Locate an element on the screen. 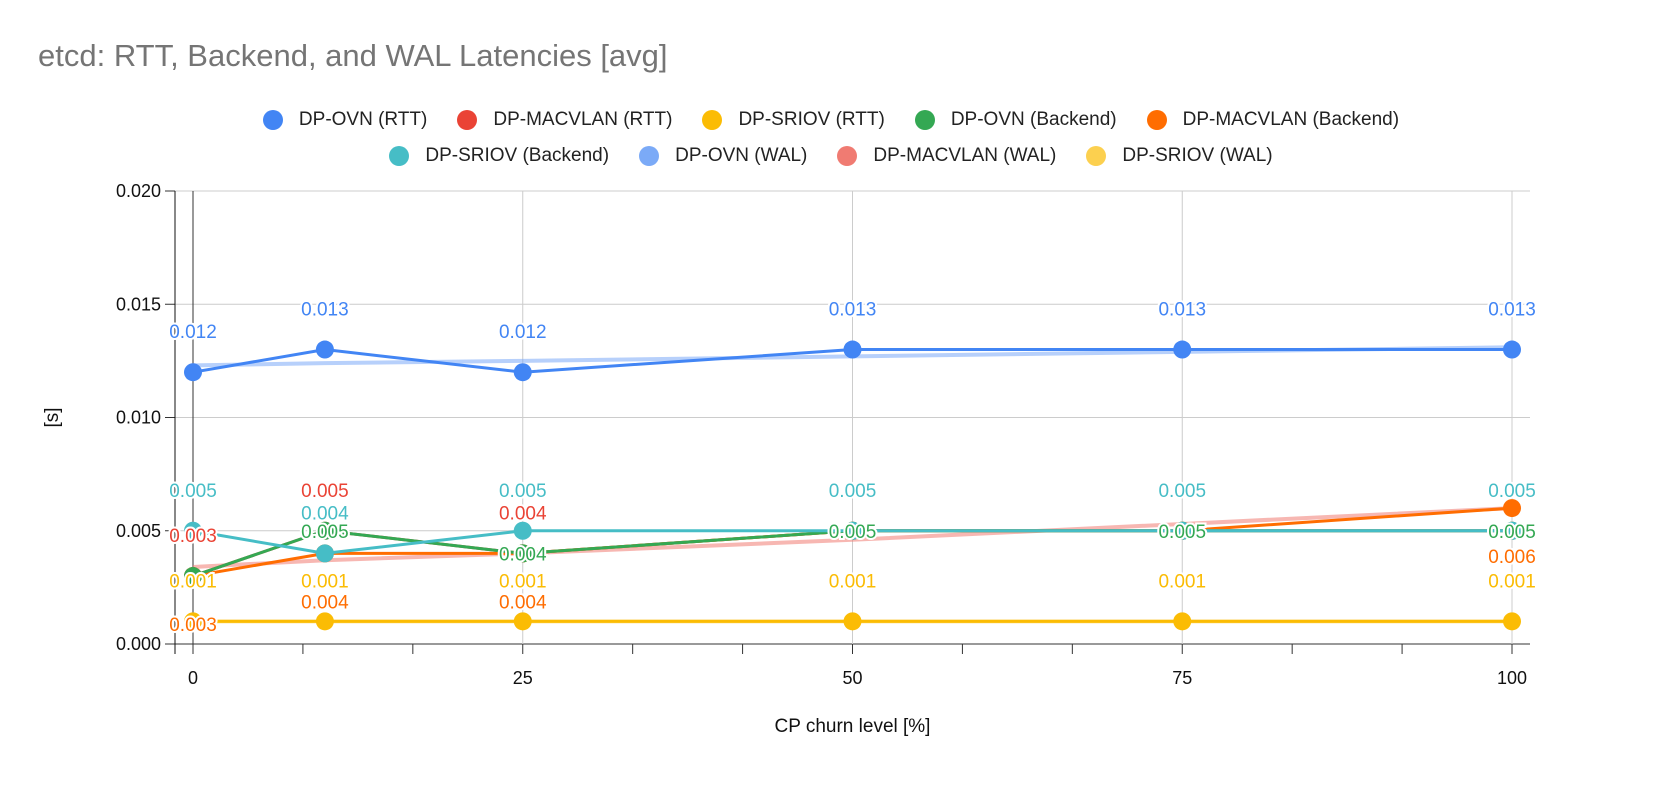 This screenshot has width=1662, height=810. legend-item: DP-MACVLAN (Backend) is located at coordinates (1273, 120).